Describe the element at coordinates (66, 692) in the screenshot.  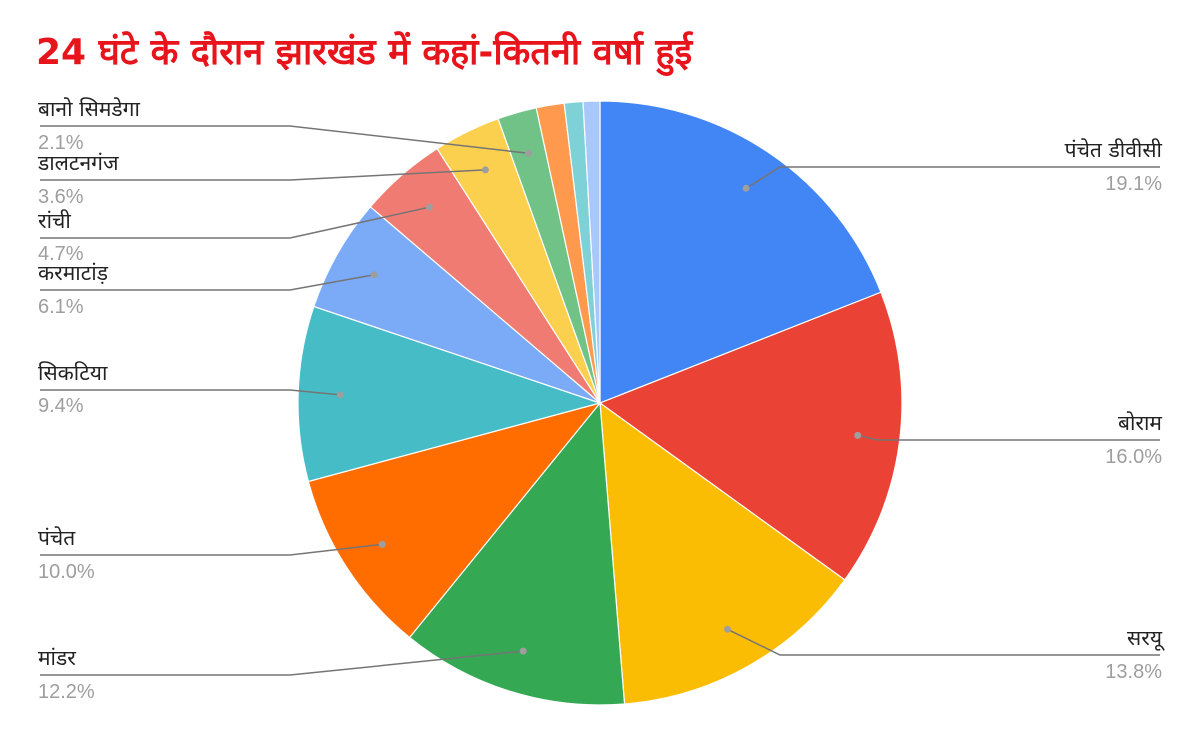
I see `slice-percent-label: 12.2%` at that location.